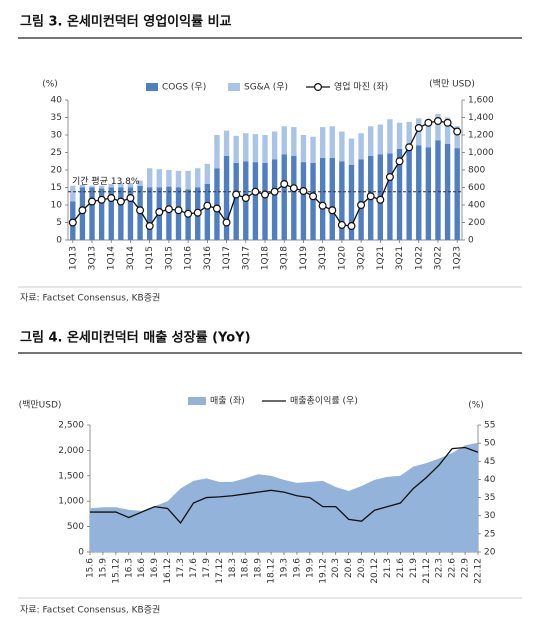  Describe the element at coordinates (103, 568) in the screenshot. I see `x-tick-label: 15.9` at that location.